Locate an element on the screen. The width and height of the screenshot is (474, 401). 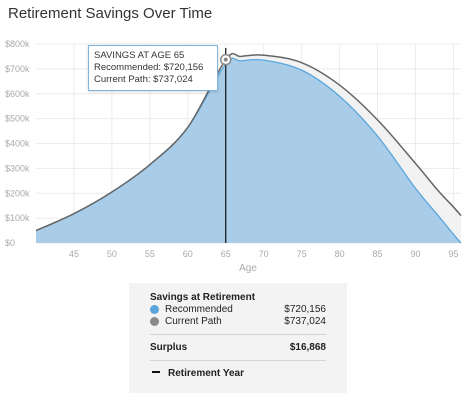
summary-heading: Savings at Retirement is located at coordinates (238, 297).